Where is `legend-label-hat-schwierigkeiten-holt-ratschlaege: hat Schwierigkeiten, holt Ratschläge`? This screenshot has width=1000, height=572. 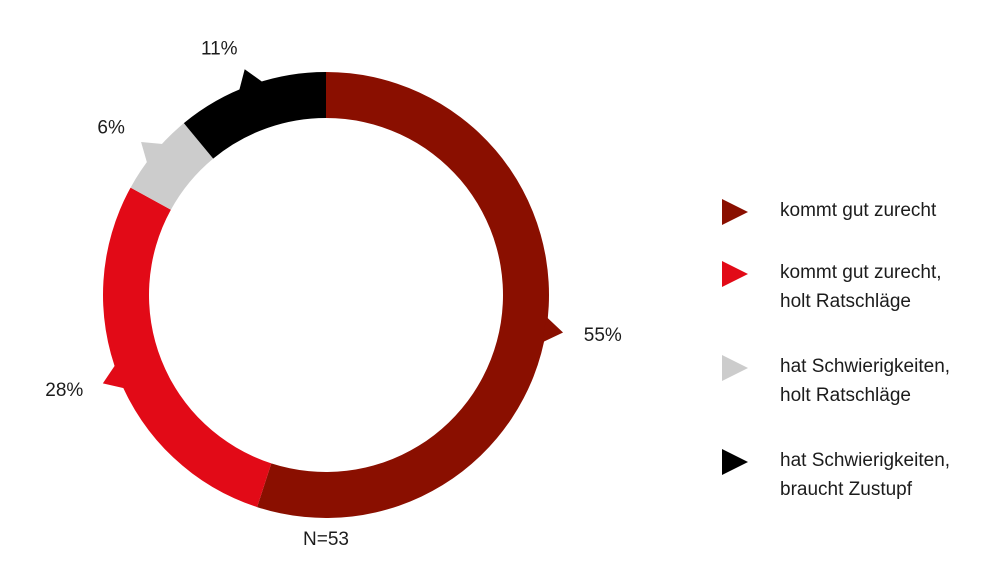 legend-label-hat-schwierigkeiten-holt-ratschlaege: hat Schwierigkeiten, holt Ratschläge is located at coordinates (865, 381).